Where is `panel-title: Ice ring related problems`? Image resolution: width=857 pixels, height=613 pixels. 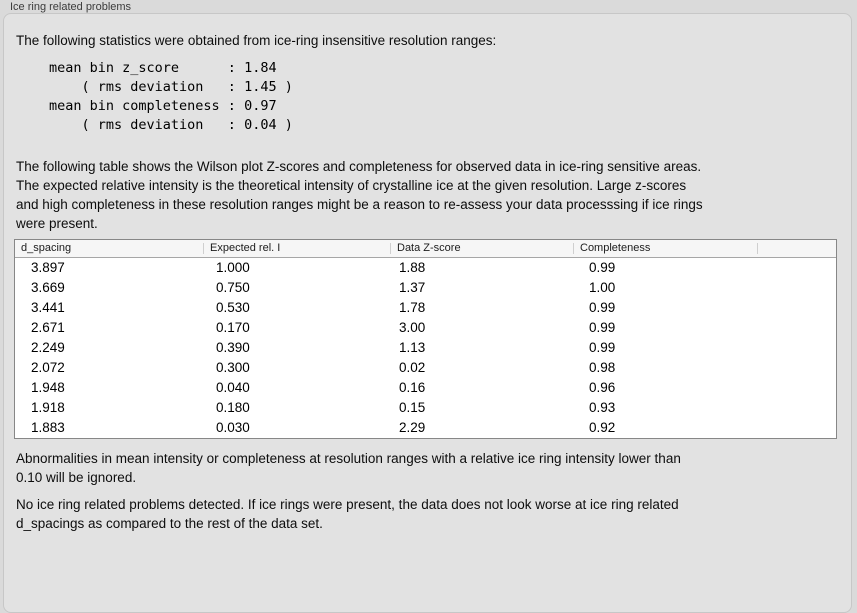
panel-title: Ice ring related problems is located at coordinates (71, 7).